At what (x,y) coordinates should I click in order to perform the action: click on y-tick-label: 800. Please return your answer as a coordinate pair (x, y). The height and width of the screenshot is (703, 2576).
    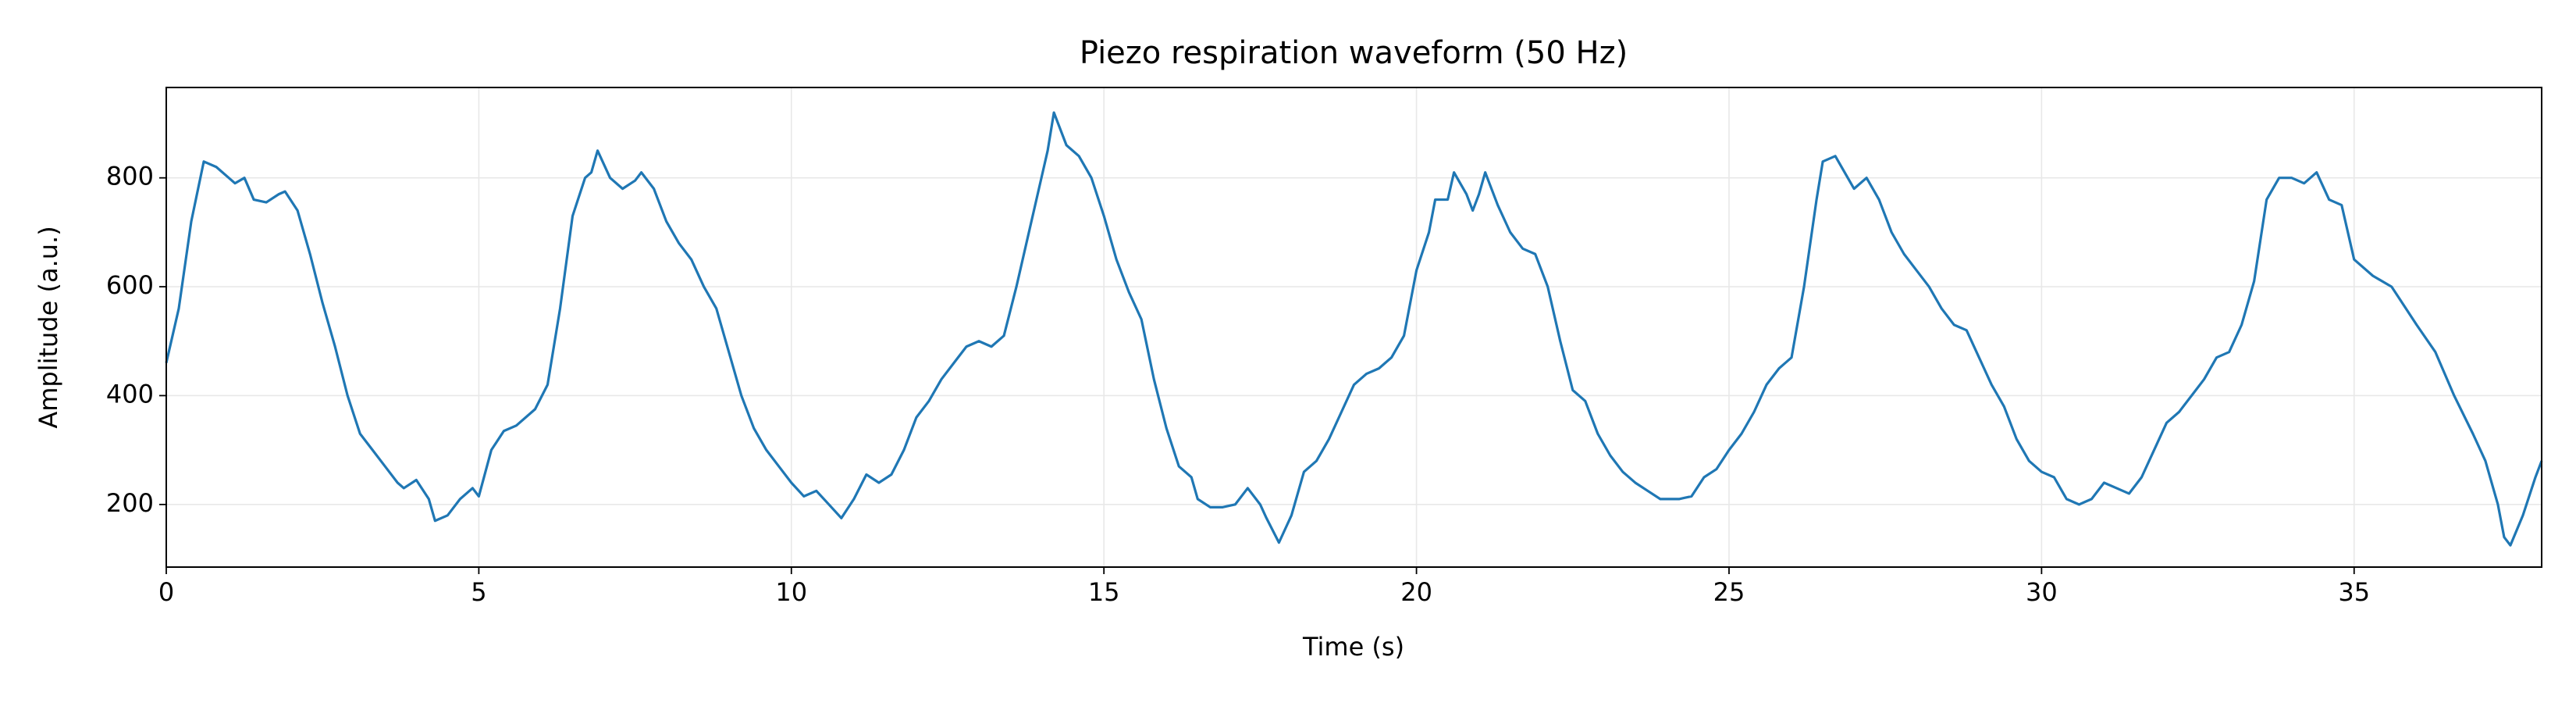
    Looking at the image, I should click on (130, 176).